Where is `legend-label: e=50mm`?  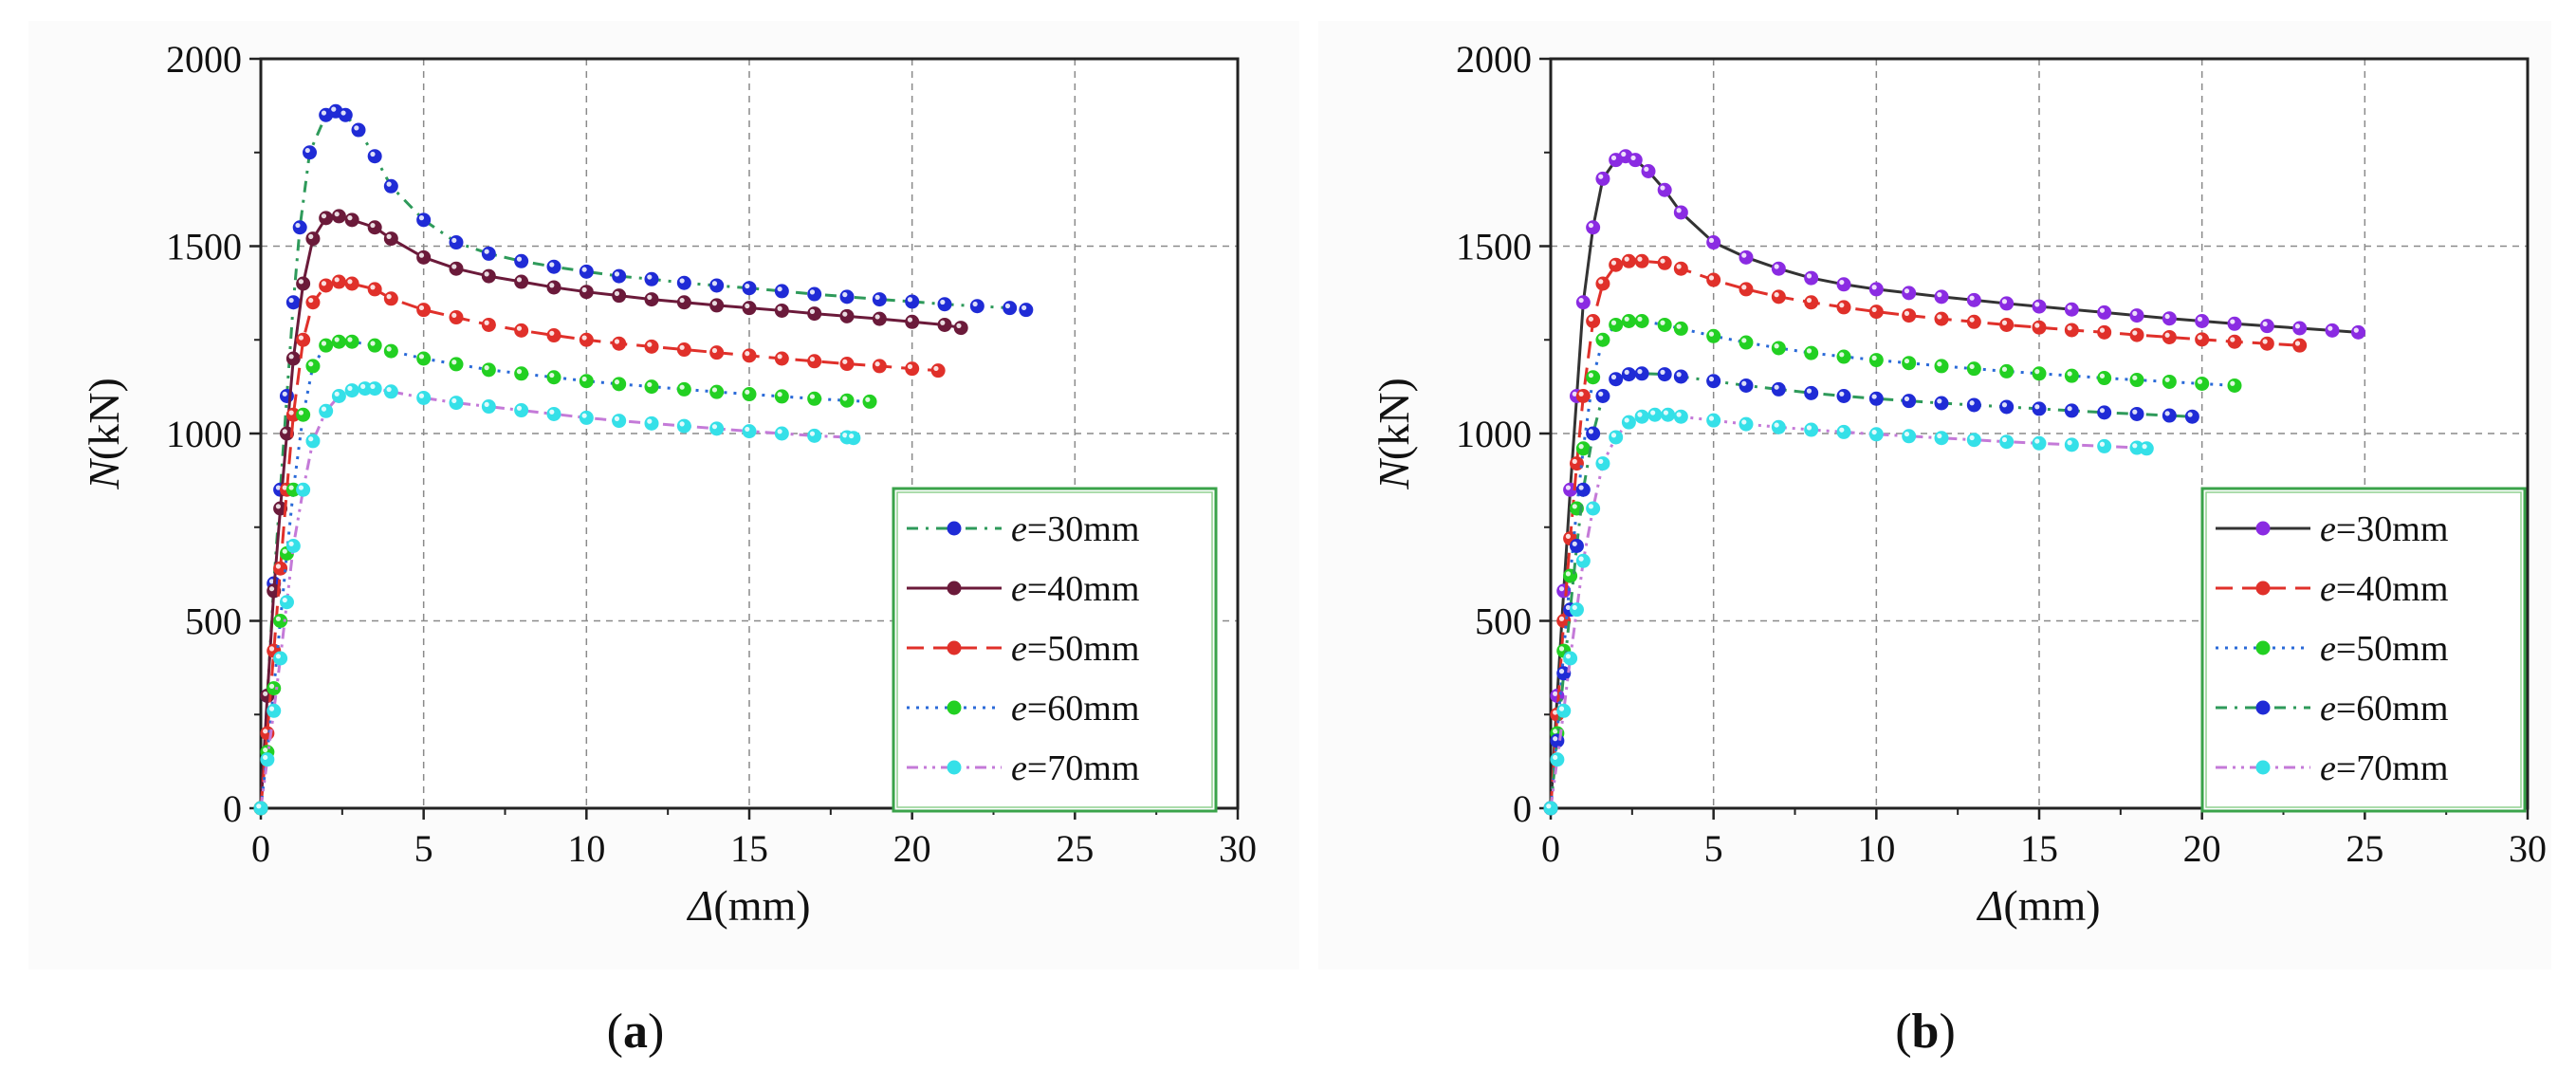 legend-label: e=50mm is located at coordinates (2384, 649).